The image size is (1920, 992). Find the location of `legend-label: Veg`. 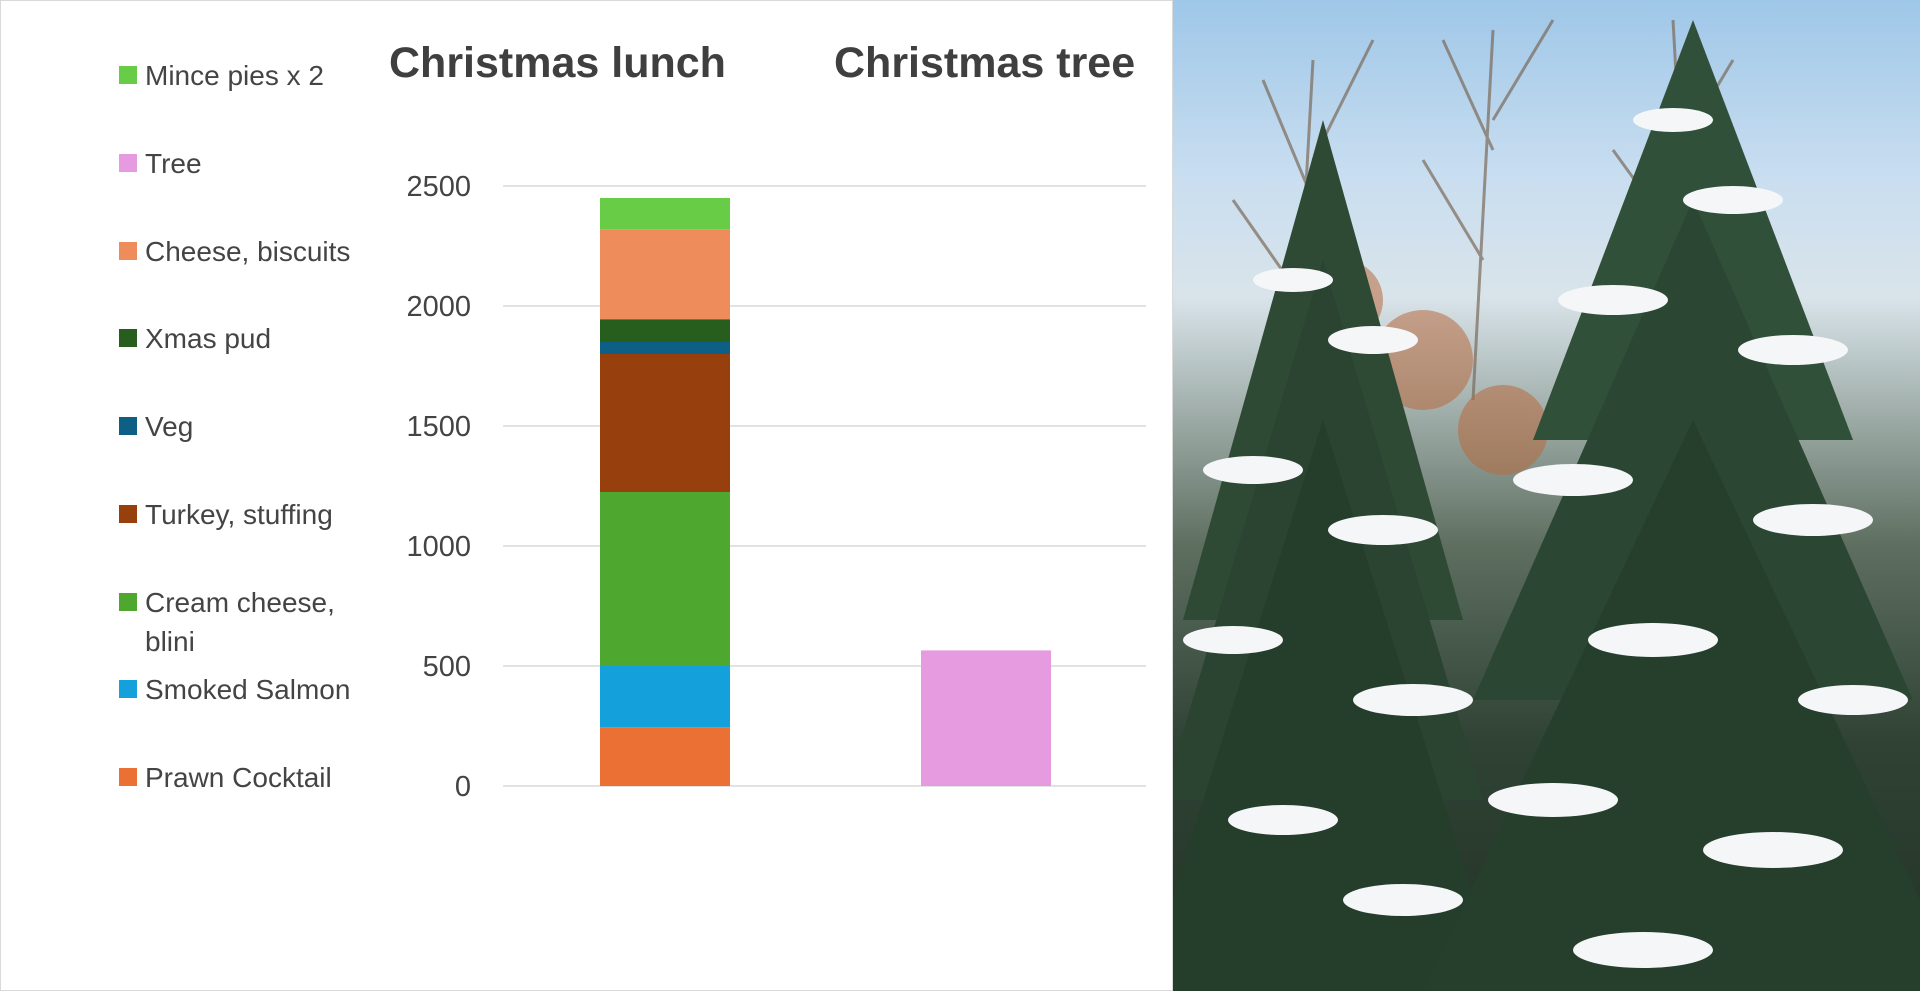

legend-label: Veg is located at coordinates (169, 426).